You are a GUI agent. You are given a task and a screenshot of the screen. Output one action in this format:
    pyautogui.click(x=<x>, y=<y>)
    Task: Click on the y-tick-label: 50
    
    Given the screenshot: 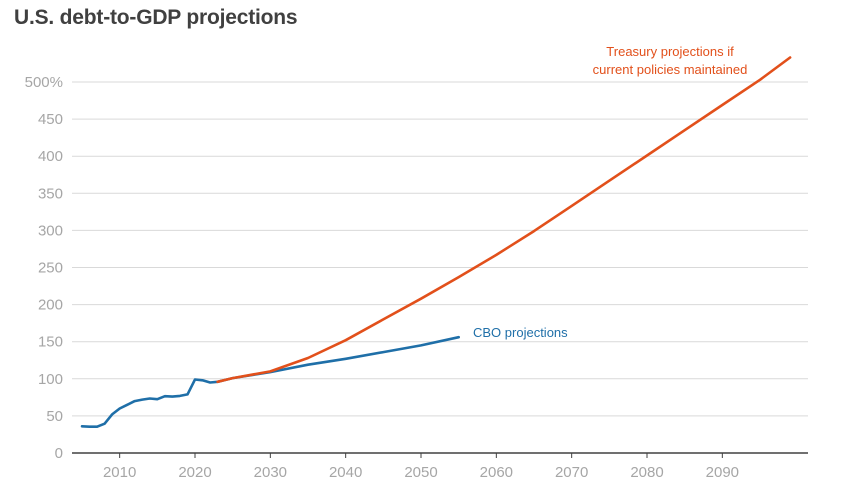 What is the action you would take?
    pyautogui.click(x=54, y=416)
    